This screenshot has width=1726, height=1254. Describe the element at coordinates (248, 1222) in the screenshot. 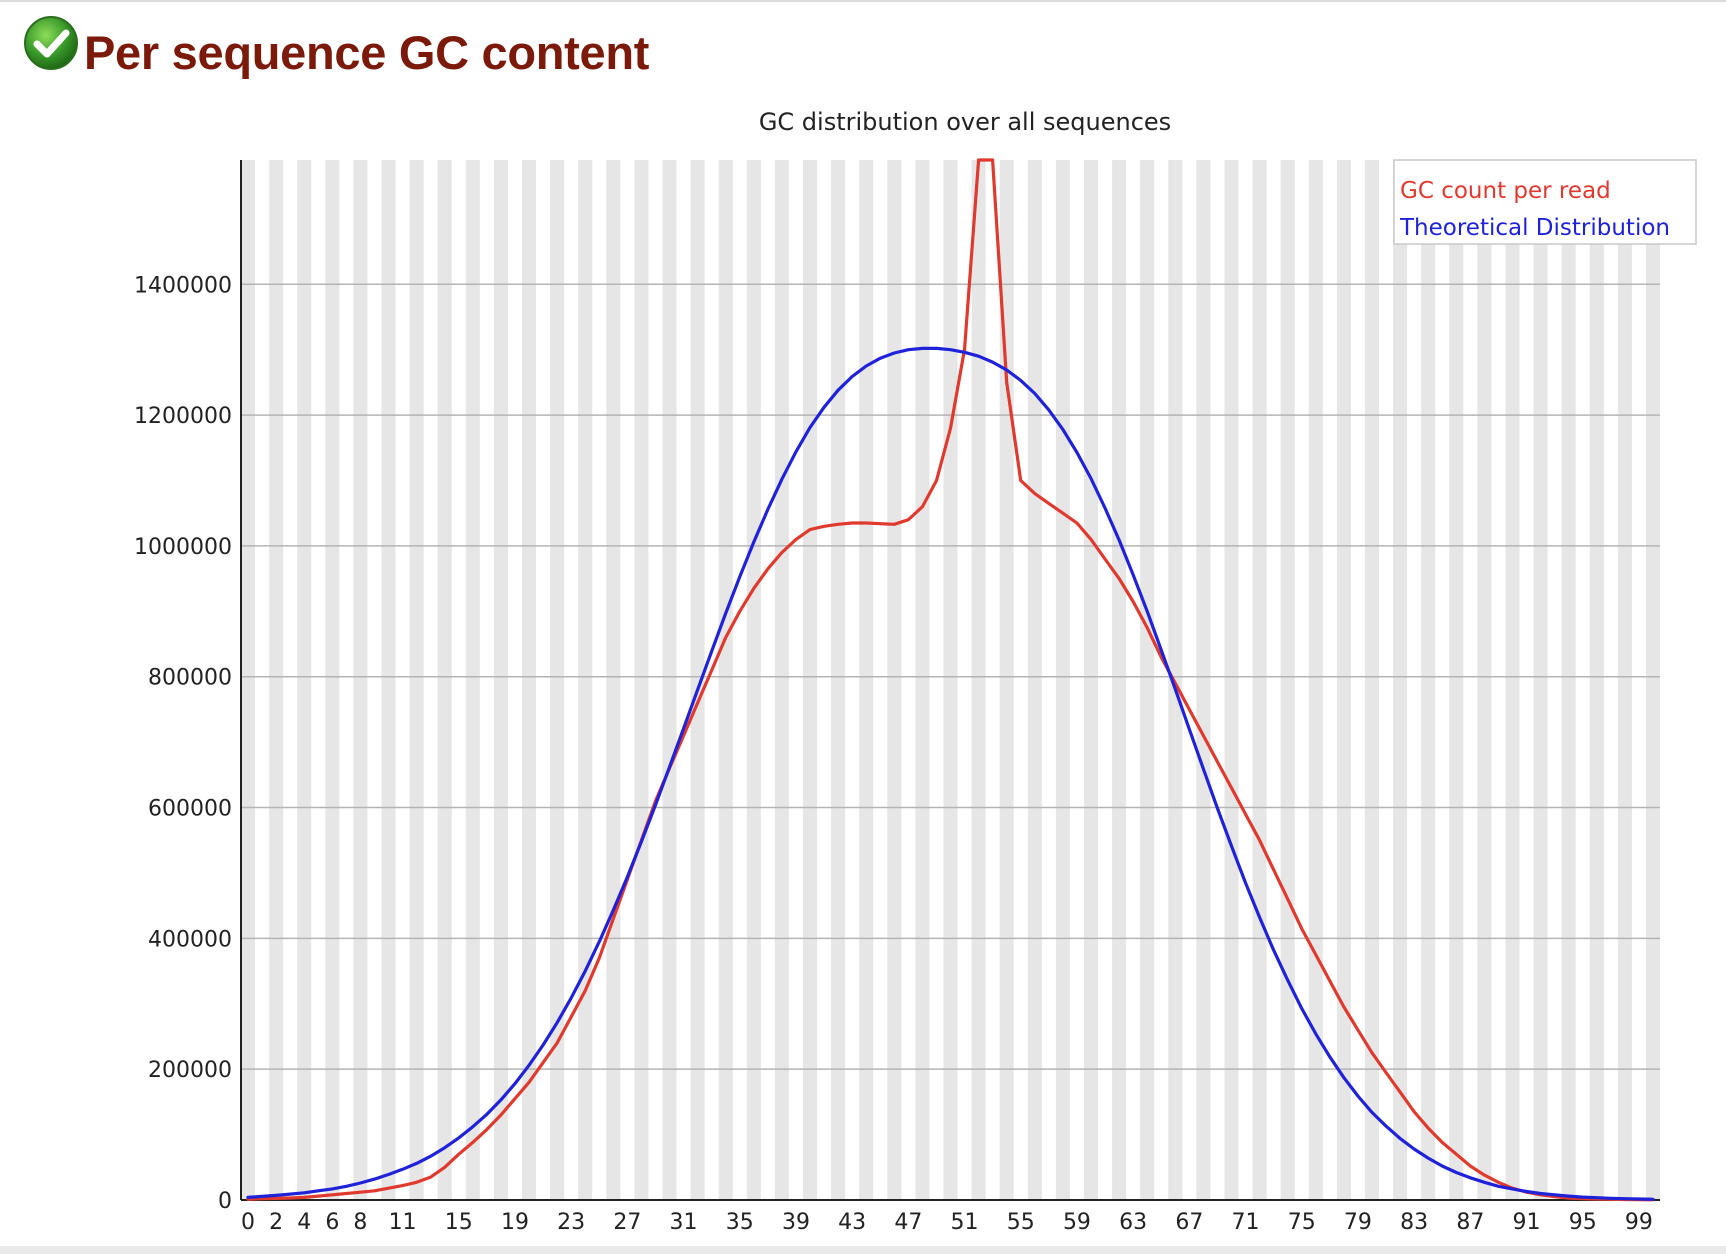

I see `x-tick-label: 0` at that location.